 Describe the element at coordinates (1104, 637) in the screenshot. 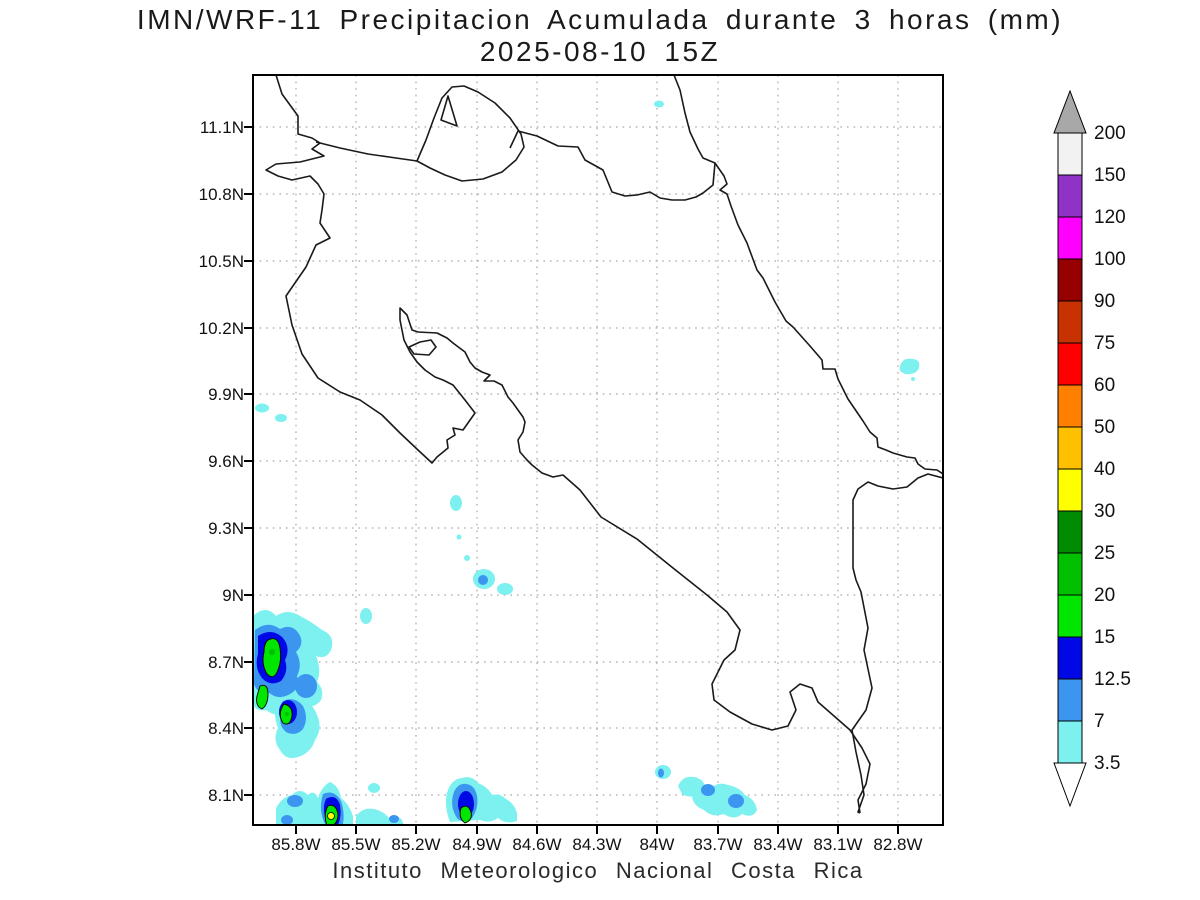

I see `colorbar-value-label: 15` at that location.